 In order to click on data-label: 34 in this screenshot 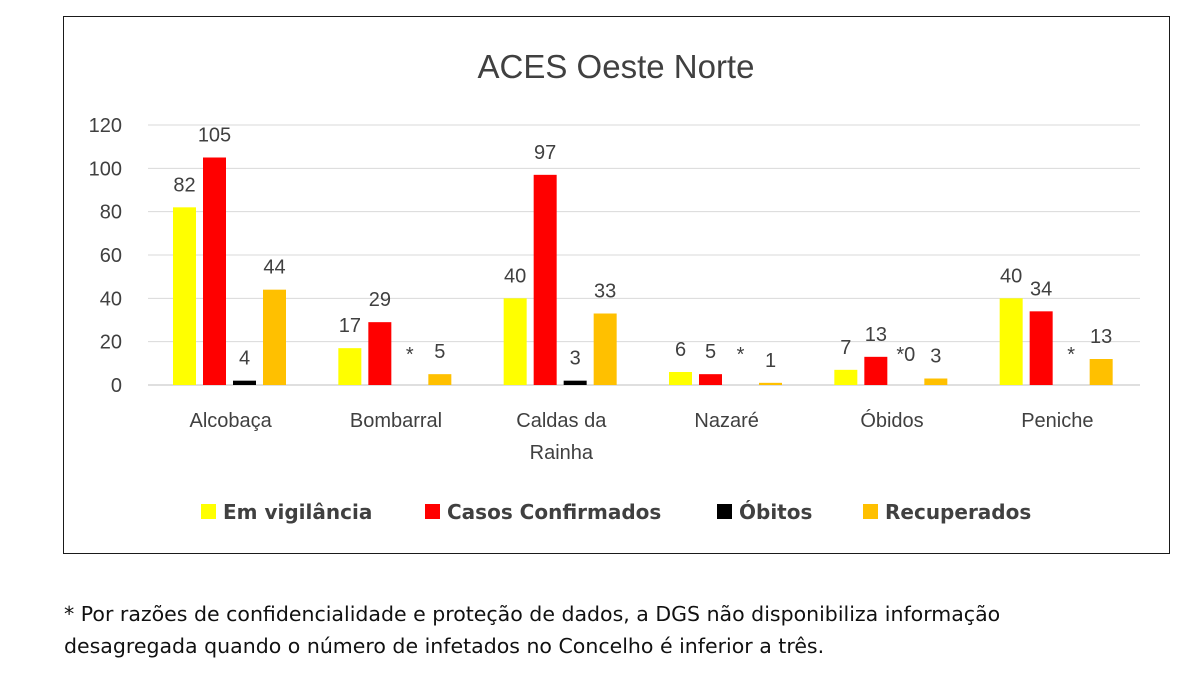, I will do `click(1041, 289)`.